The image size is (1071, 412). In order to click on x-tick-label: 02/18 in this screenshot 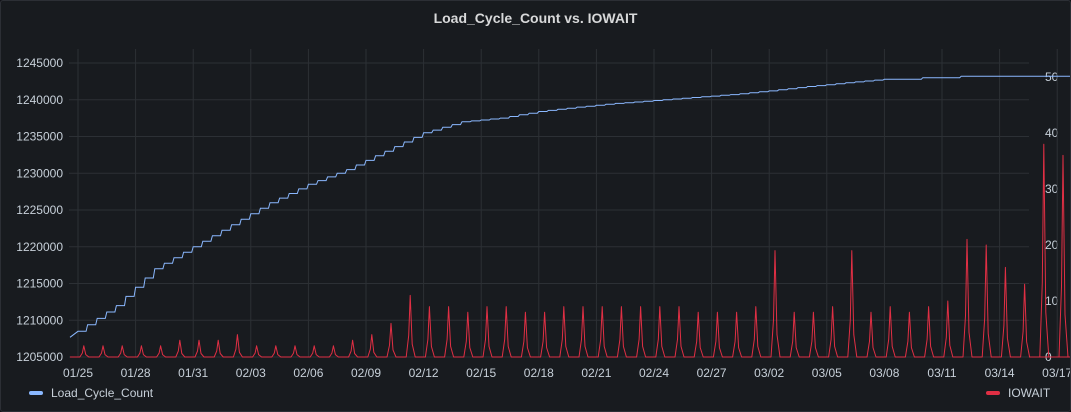, I will do `click(539, 373)`.